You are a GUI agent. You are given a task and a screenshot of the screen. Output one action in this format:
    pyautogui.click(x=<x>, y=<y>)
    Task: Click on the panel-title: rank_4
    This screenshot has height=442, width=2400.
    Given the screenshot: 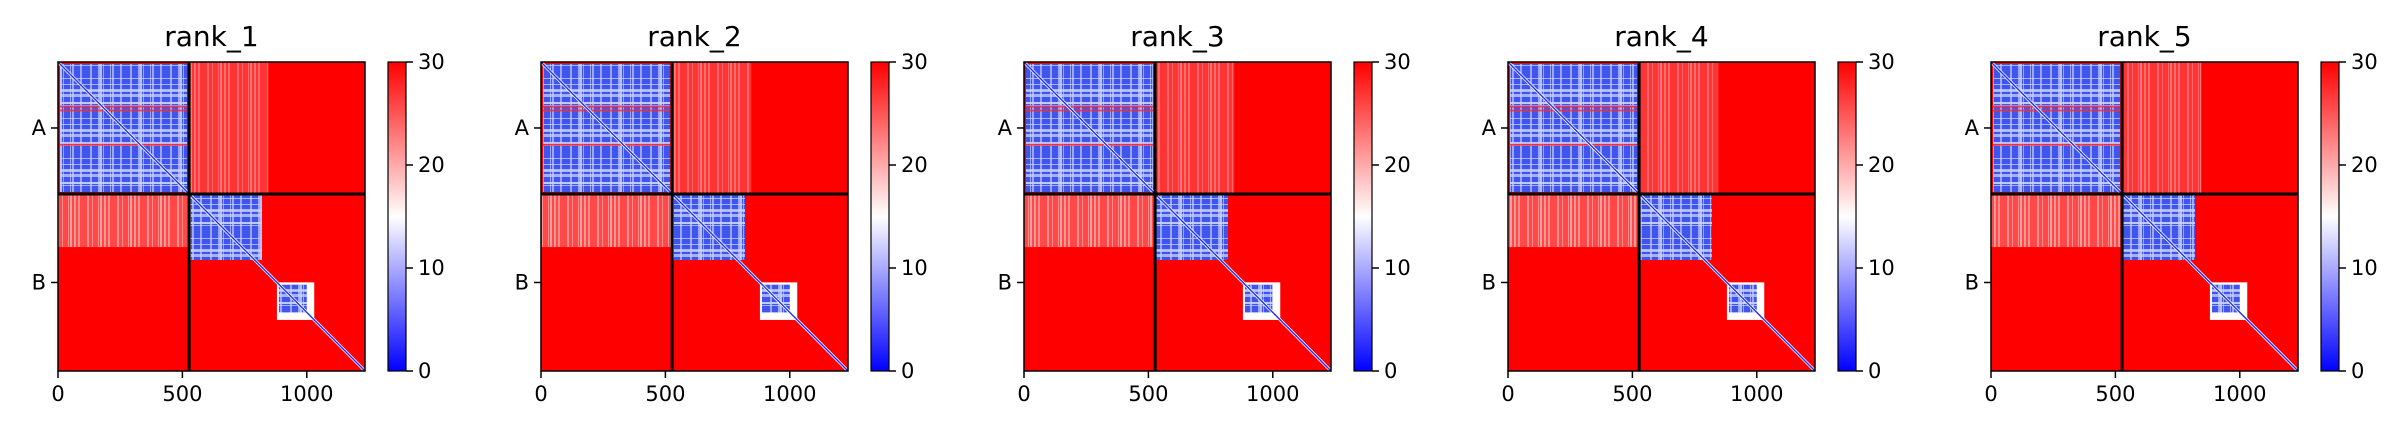 What is the action you would take?
    pyautogui.click(x=1661, y=36)
    